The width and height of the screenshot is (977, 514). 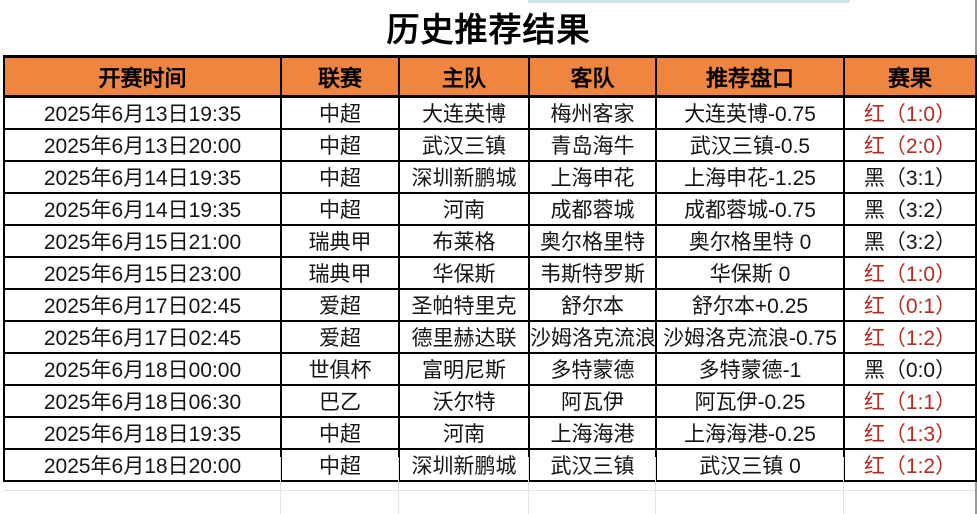 What do you see at coordinates (592, 401) in the screenshot?
I see `cell-away-team: 阿瓦伊` at bounding box center [592, 401].